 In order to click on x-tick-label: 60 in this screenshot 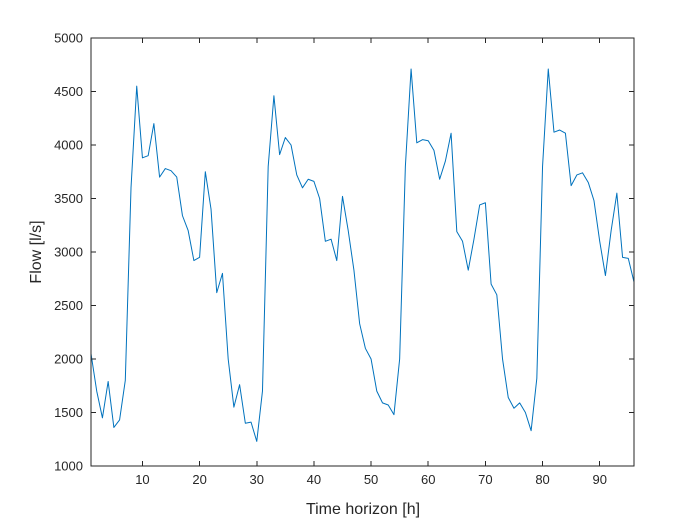, I will do `click(428, 479)`.